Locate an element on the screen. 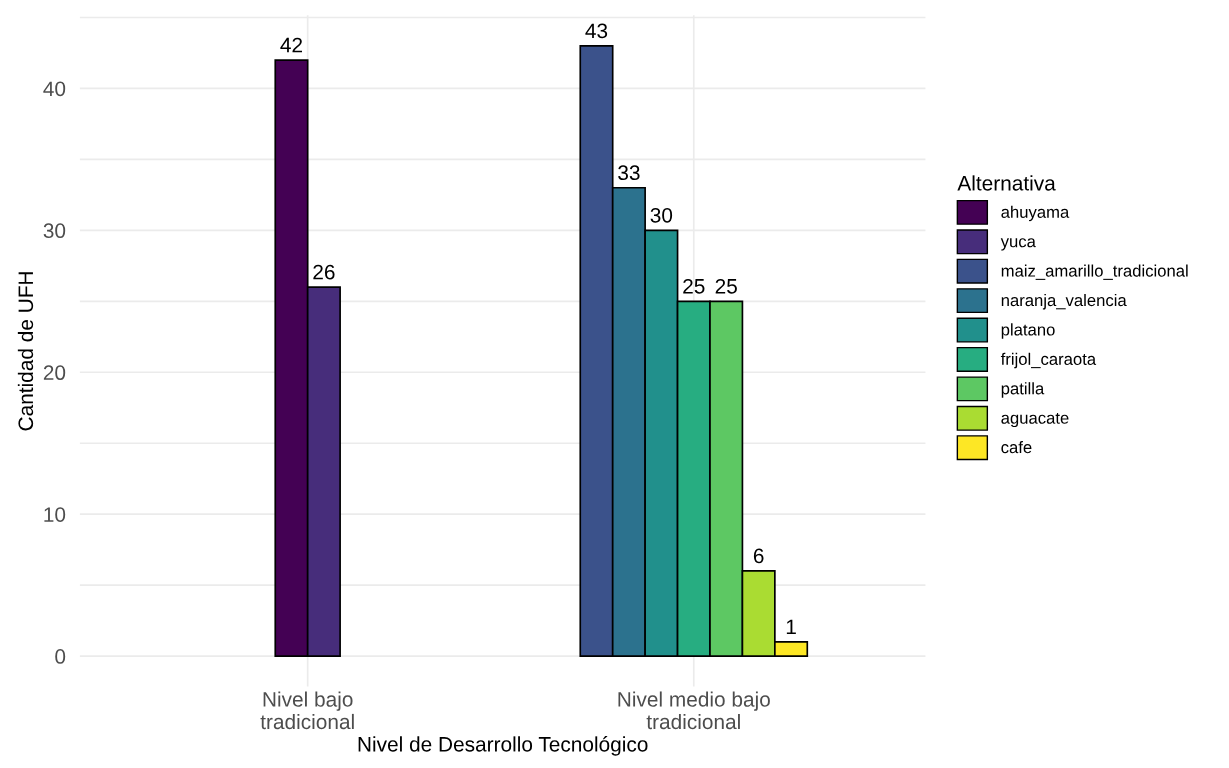  data-label: 1 is located at coordinates (791, 627).